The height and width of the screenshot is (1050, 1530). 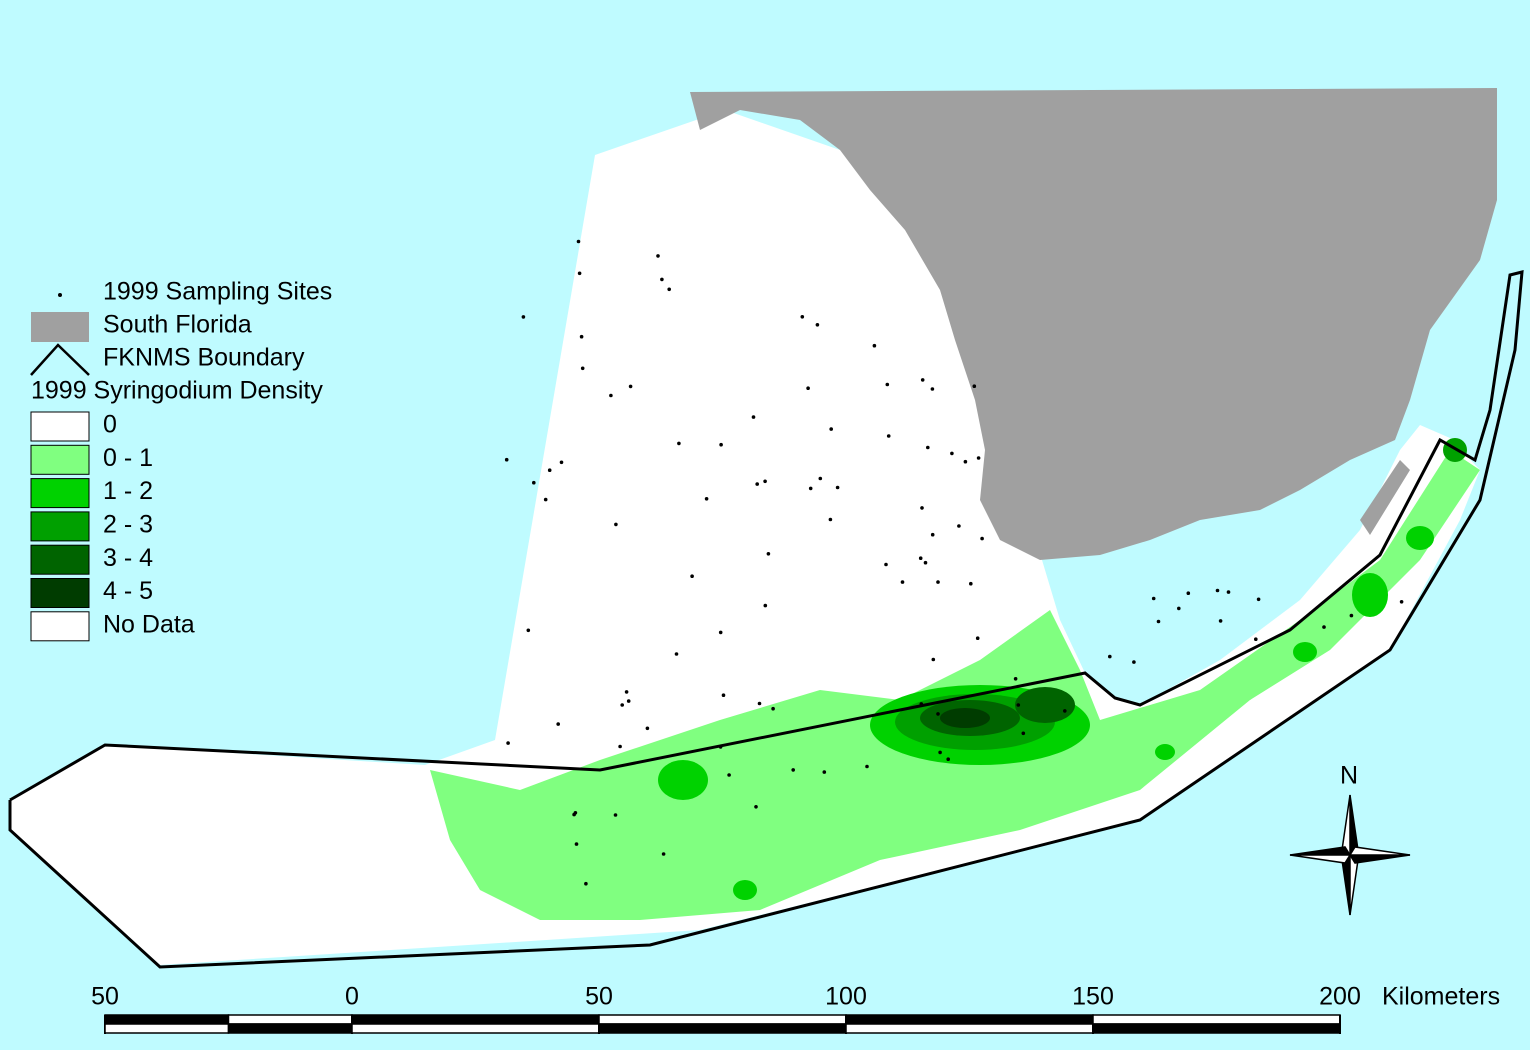 What do you see at coordinates (60, 295) in the screenshot?
I see `legend-site-symbol` at bounding box center [60, 295].